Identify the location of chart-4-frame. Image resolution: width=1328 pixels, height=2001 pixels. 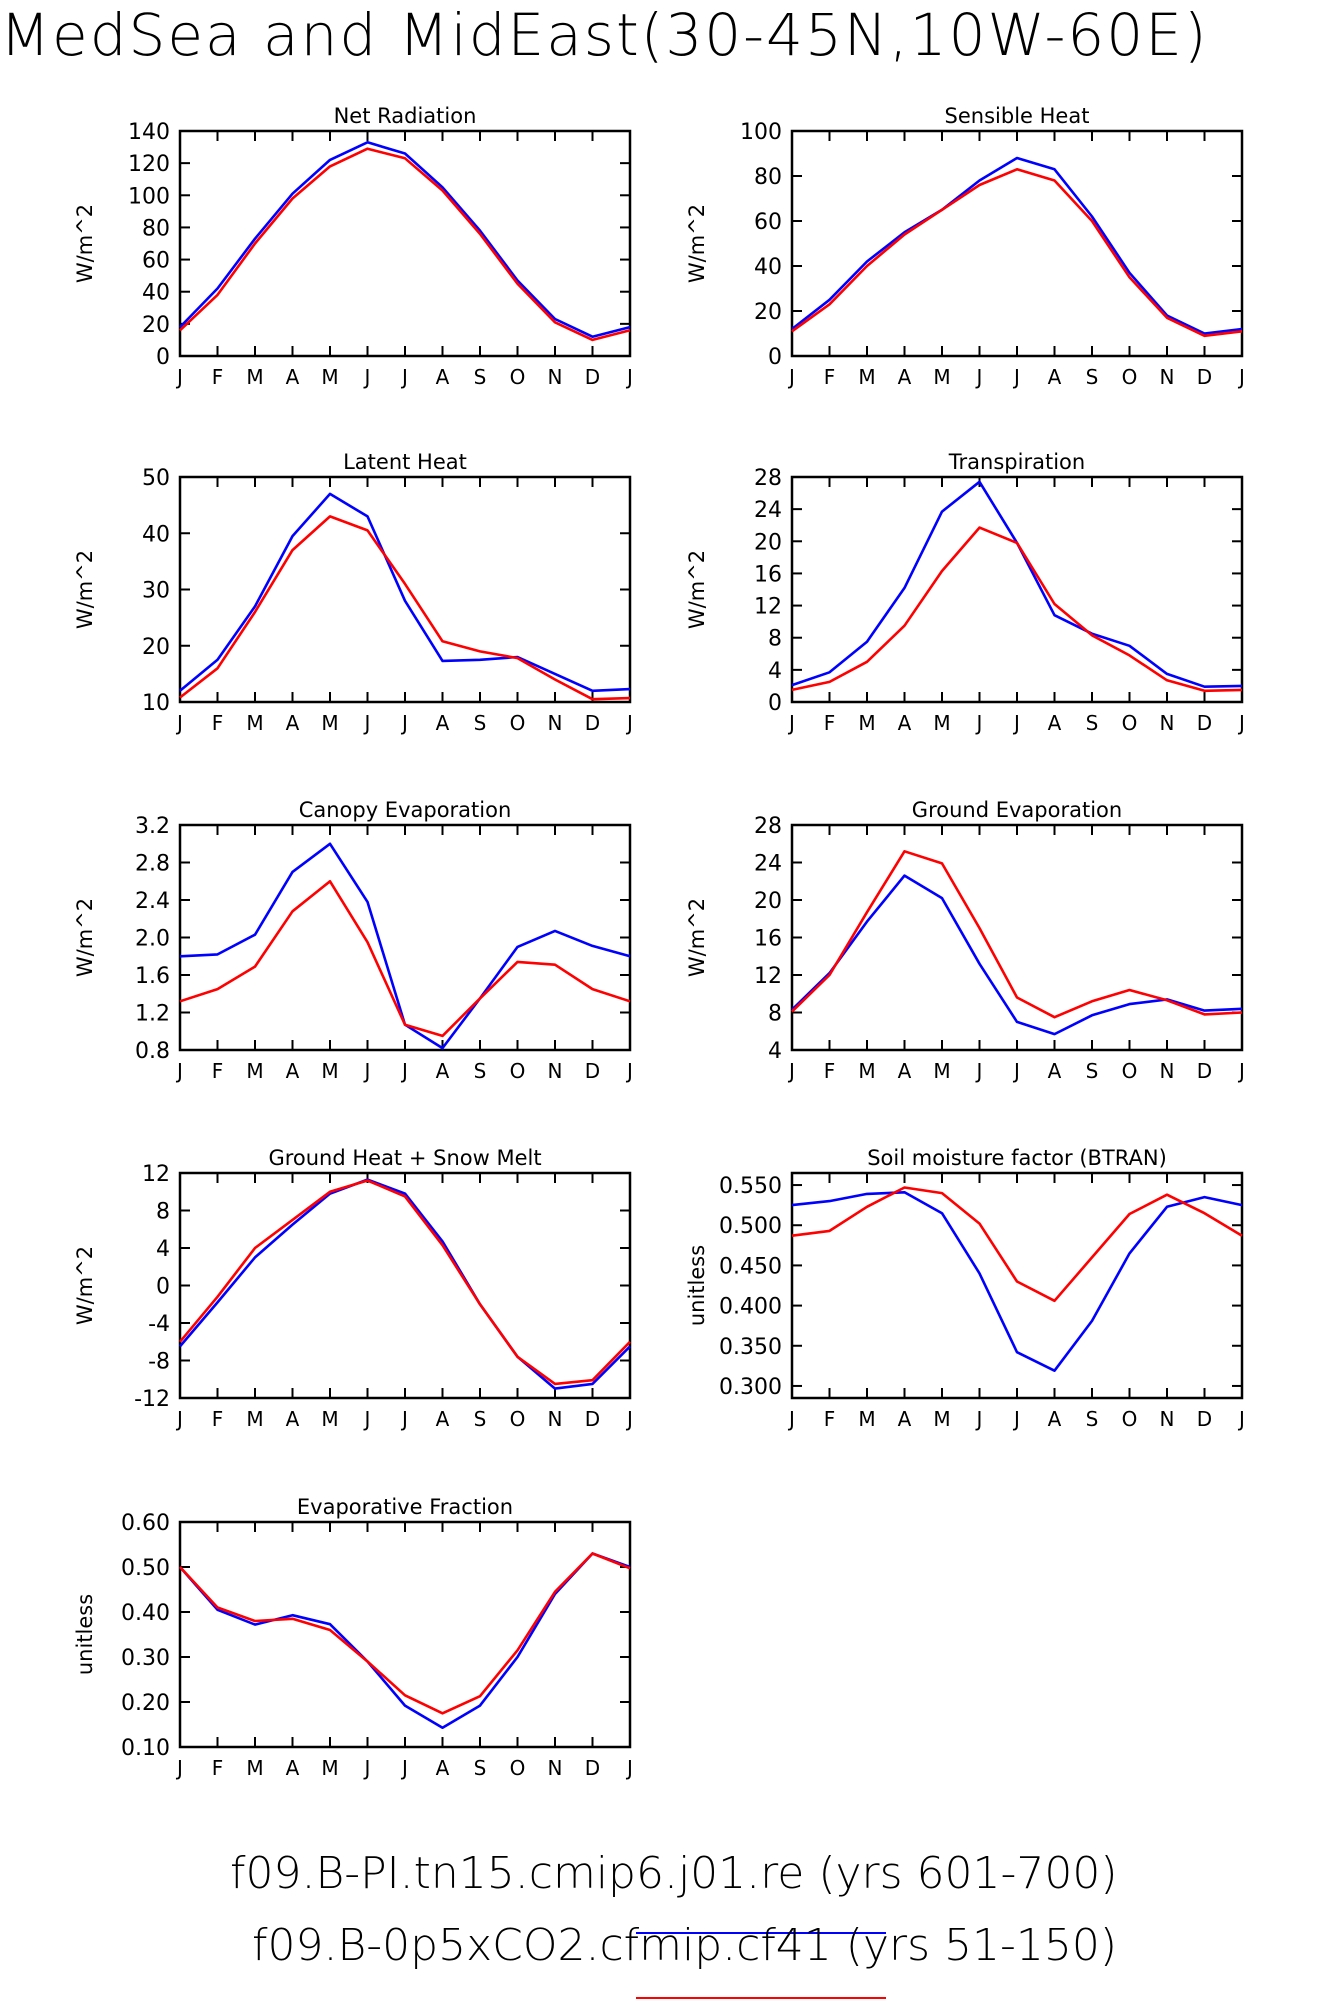
(1017, 589).